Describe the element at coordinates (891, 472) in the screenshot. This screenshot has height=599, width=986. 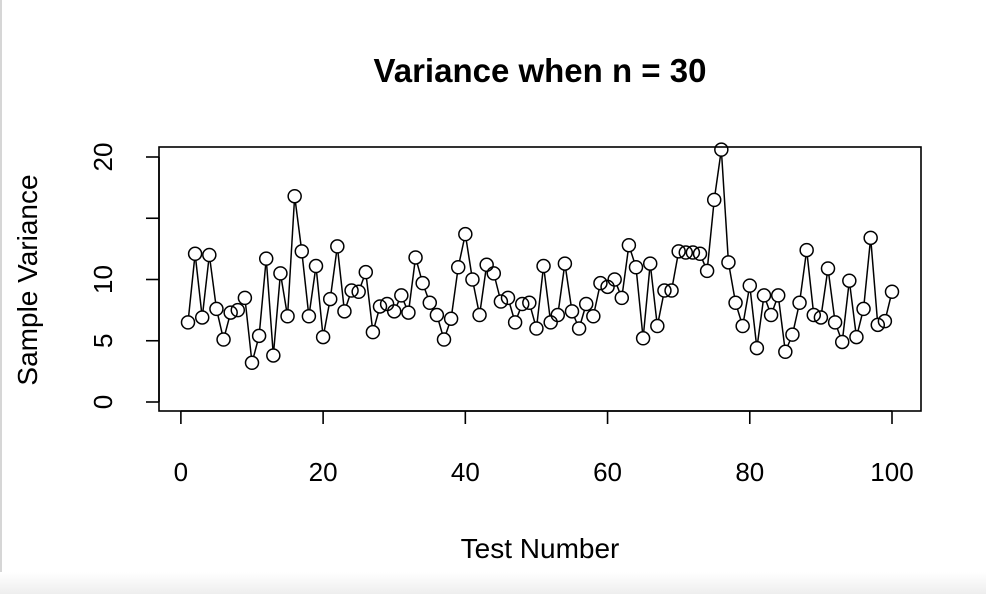
I see `x-tick-label: 100` at that location.